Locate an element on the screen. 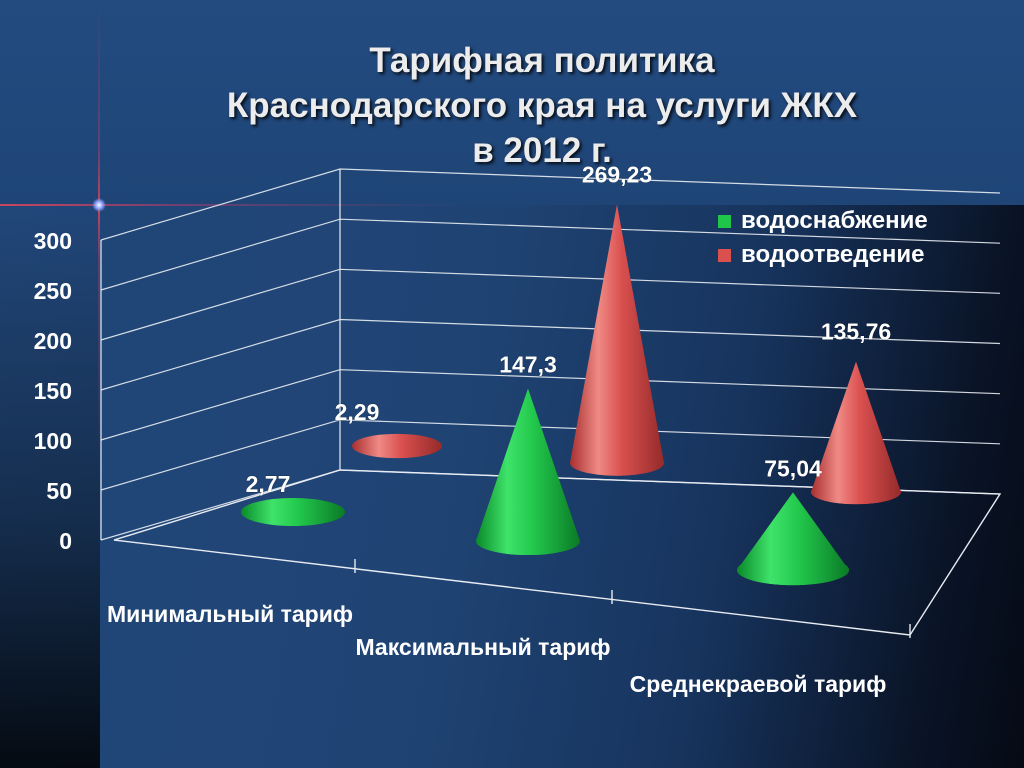  data-label: 269,23 is located at coordinates (617, 175).